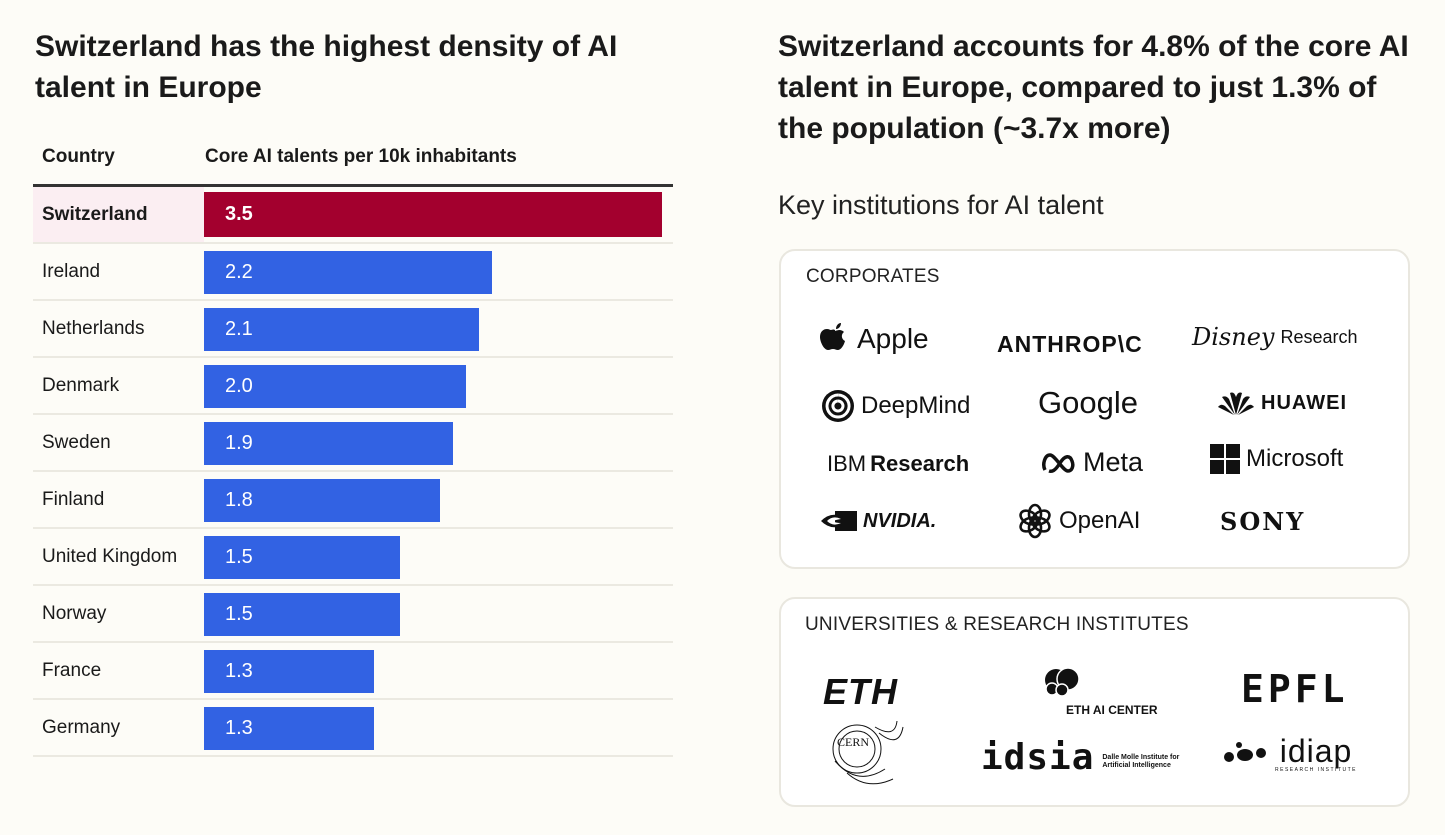 The height and width of the screenshot is (835, 1445). What do you see at coordinates (832, 336) in the screenshot?
I see `apple-icon` at bounding box center [832, 336].